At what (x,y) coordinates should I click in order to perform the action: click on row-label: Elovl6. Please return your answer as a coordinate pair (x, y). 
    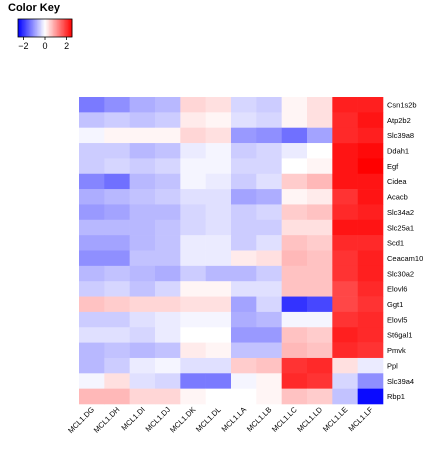
    Looking at the image, I should click on (397, 289).